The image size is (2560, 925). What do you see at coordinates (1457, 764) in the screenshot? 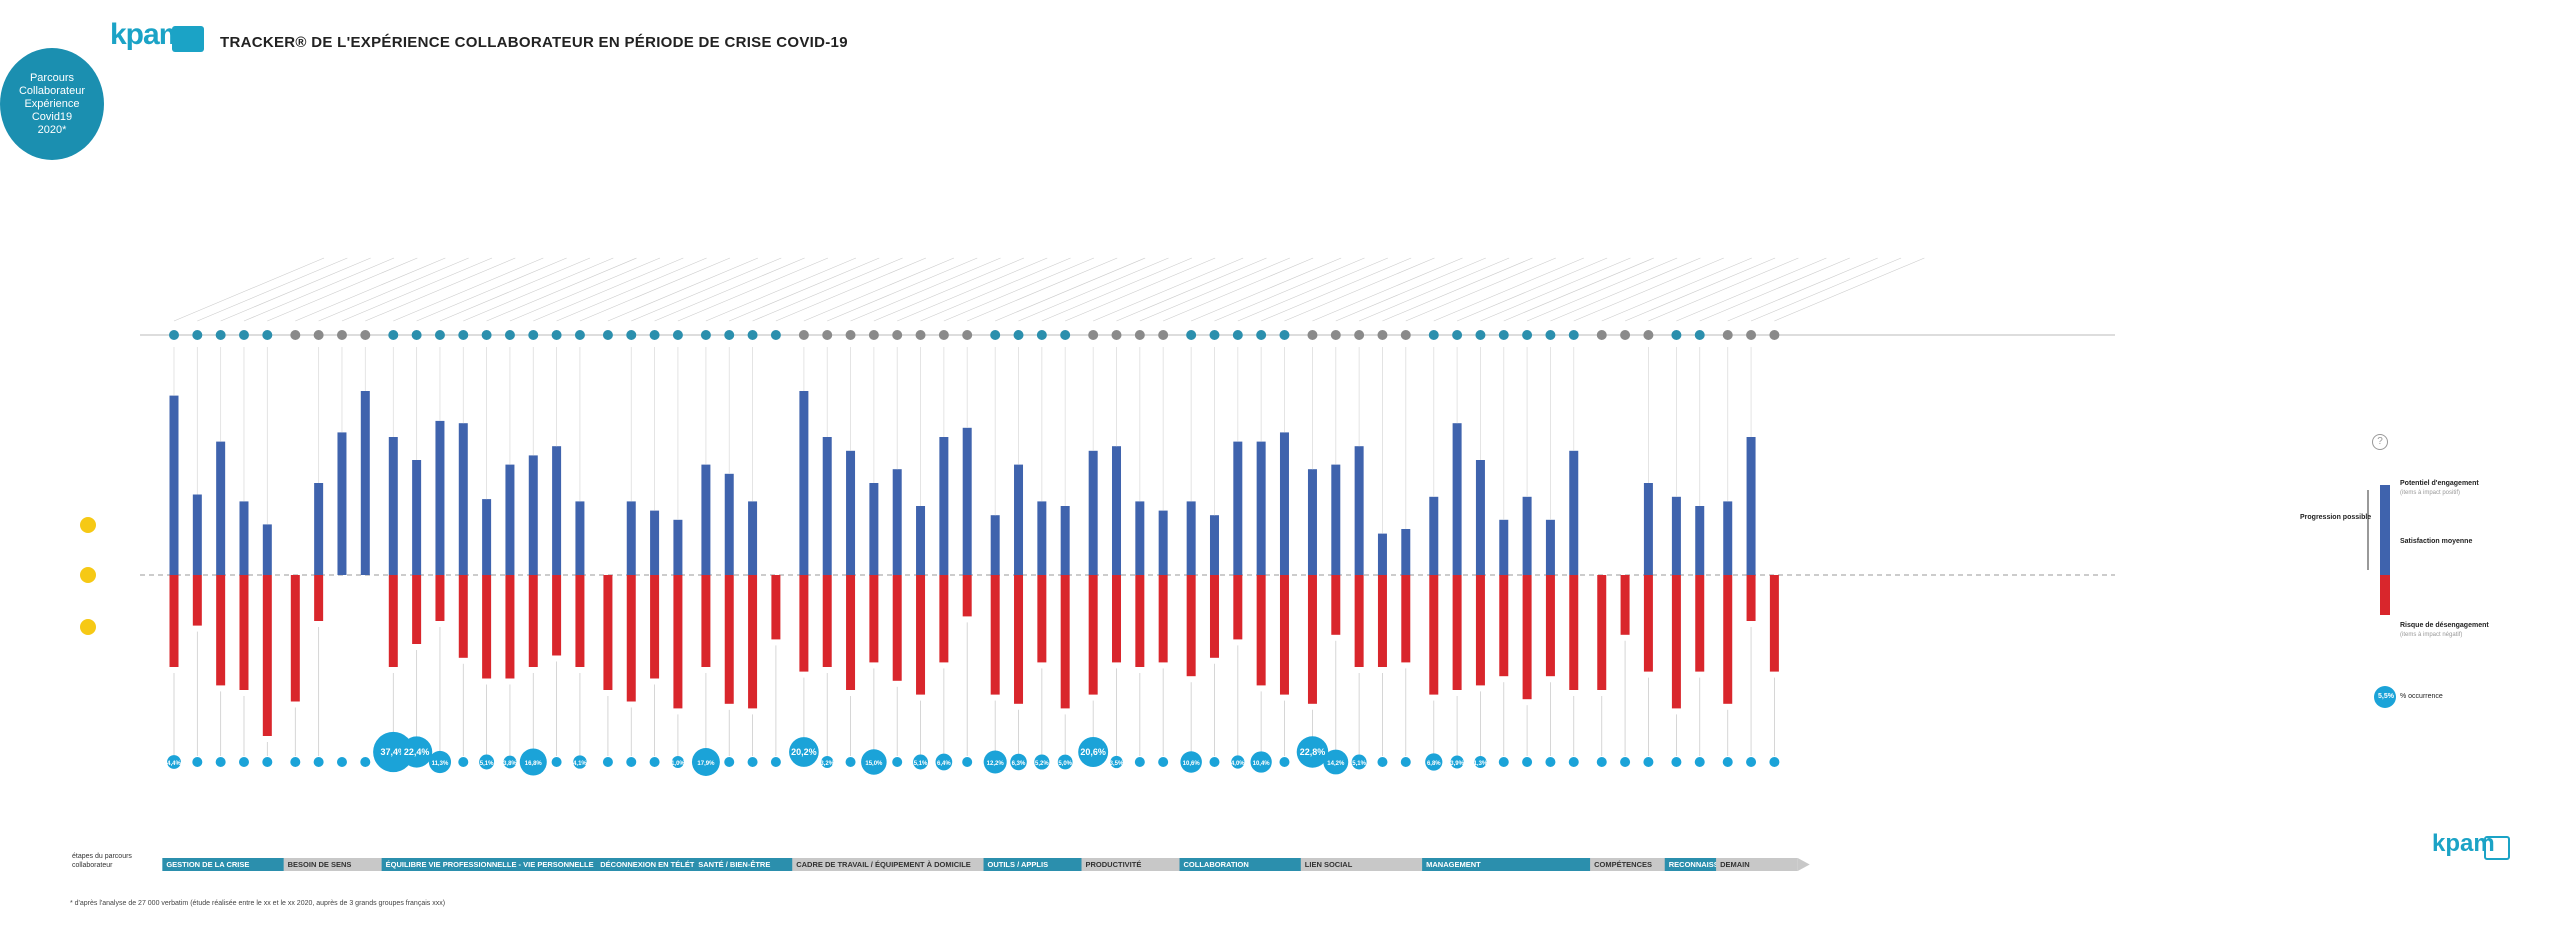
I see `occurrence-label: 3,9%` at bounding box center [1457, 764].